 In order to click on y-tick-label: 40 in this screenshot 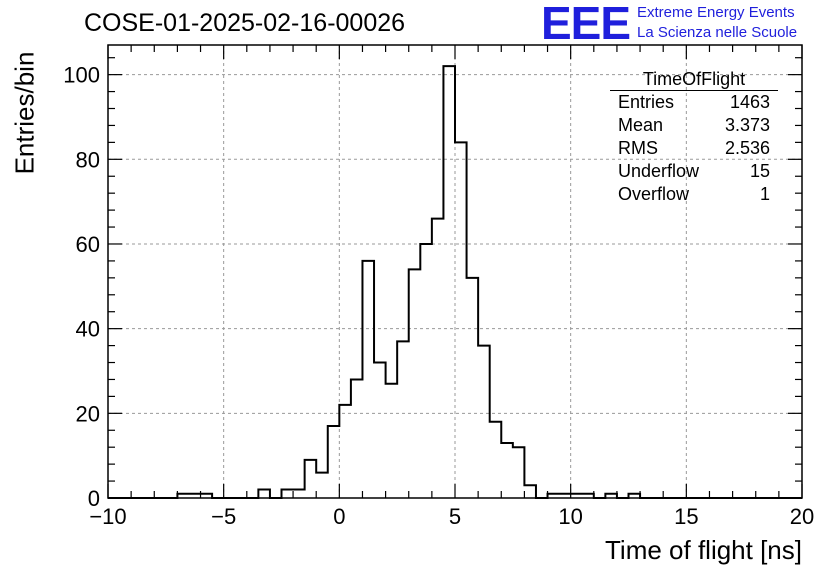, I will do `click(88, 329)`.